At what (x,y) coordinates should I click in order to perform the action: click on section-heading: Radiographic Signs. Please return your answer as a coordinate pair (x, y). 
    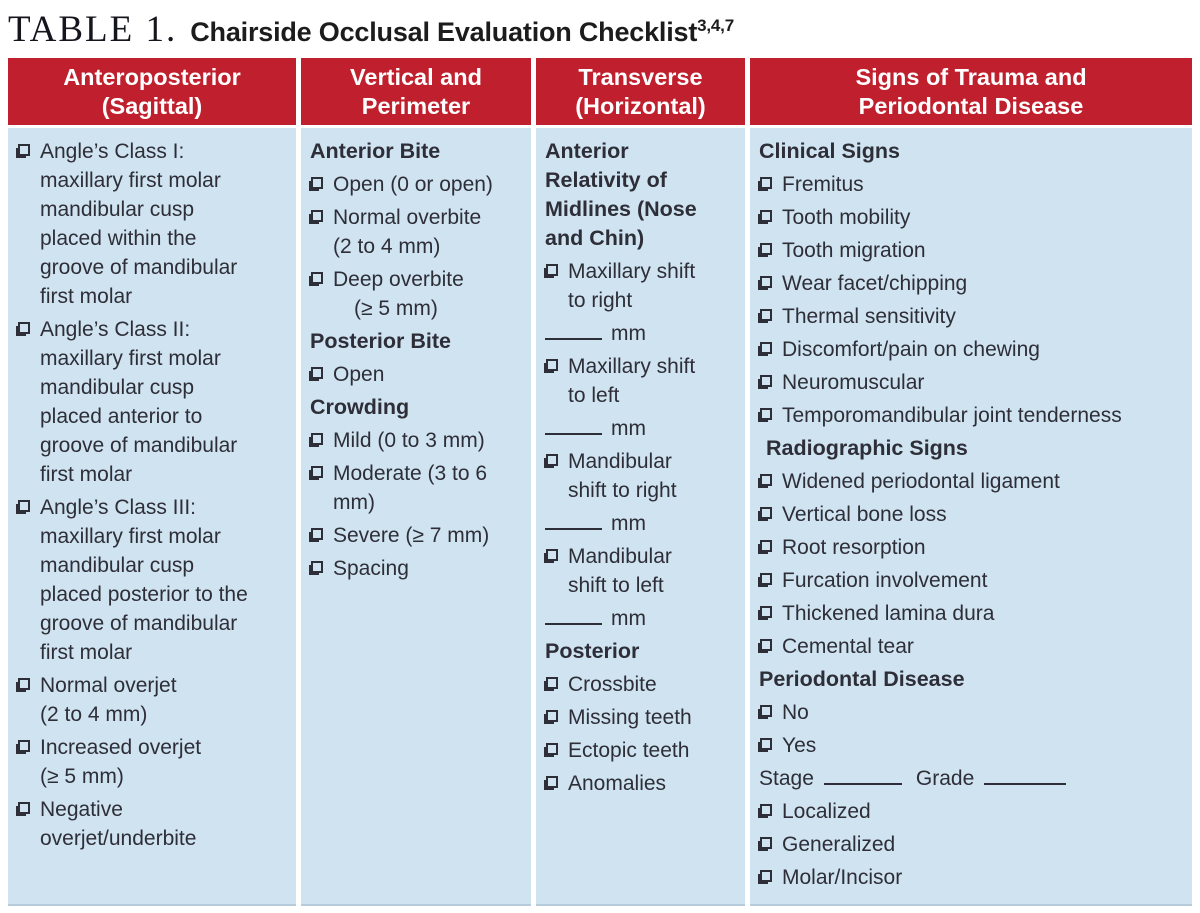
    Looking at the image, I should click on (867, 448).